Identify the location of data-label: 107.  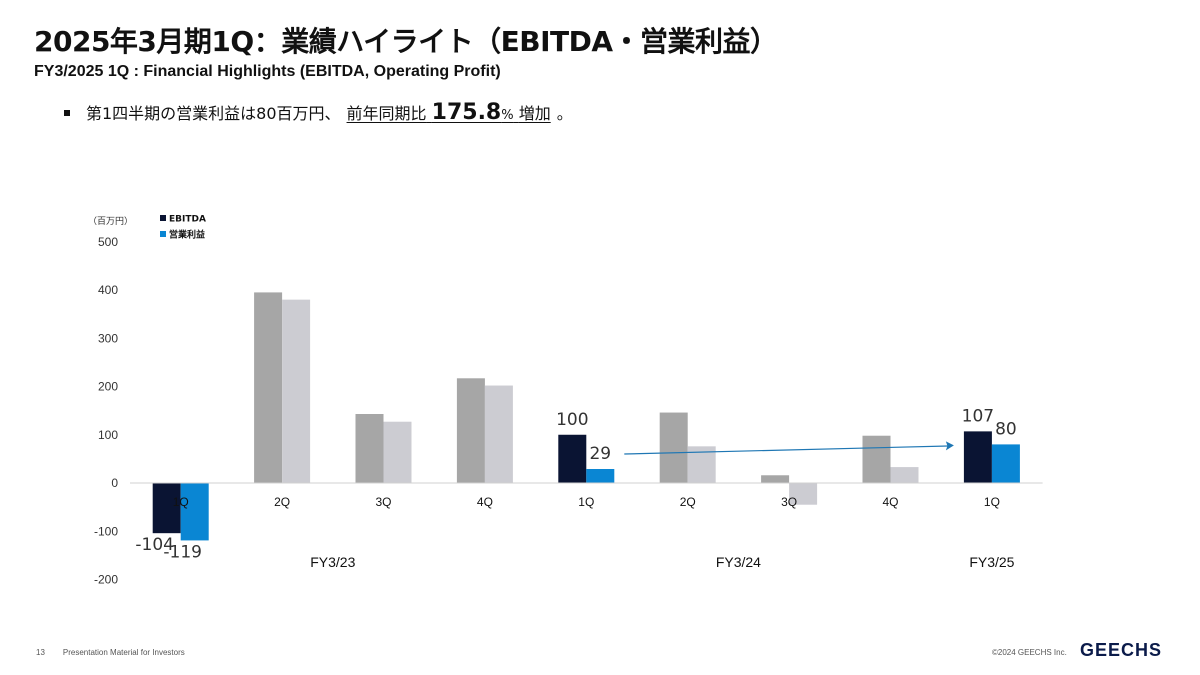
(978, 416).